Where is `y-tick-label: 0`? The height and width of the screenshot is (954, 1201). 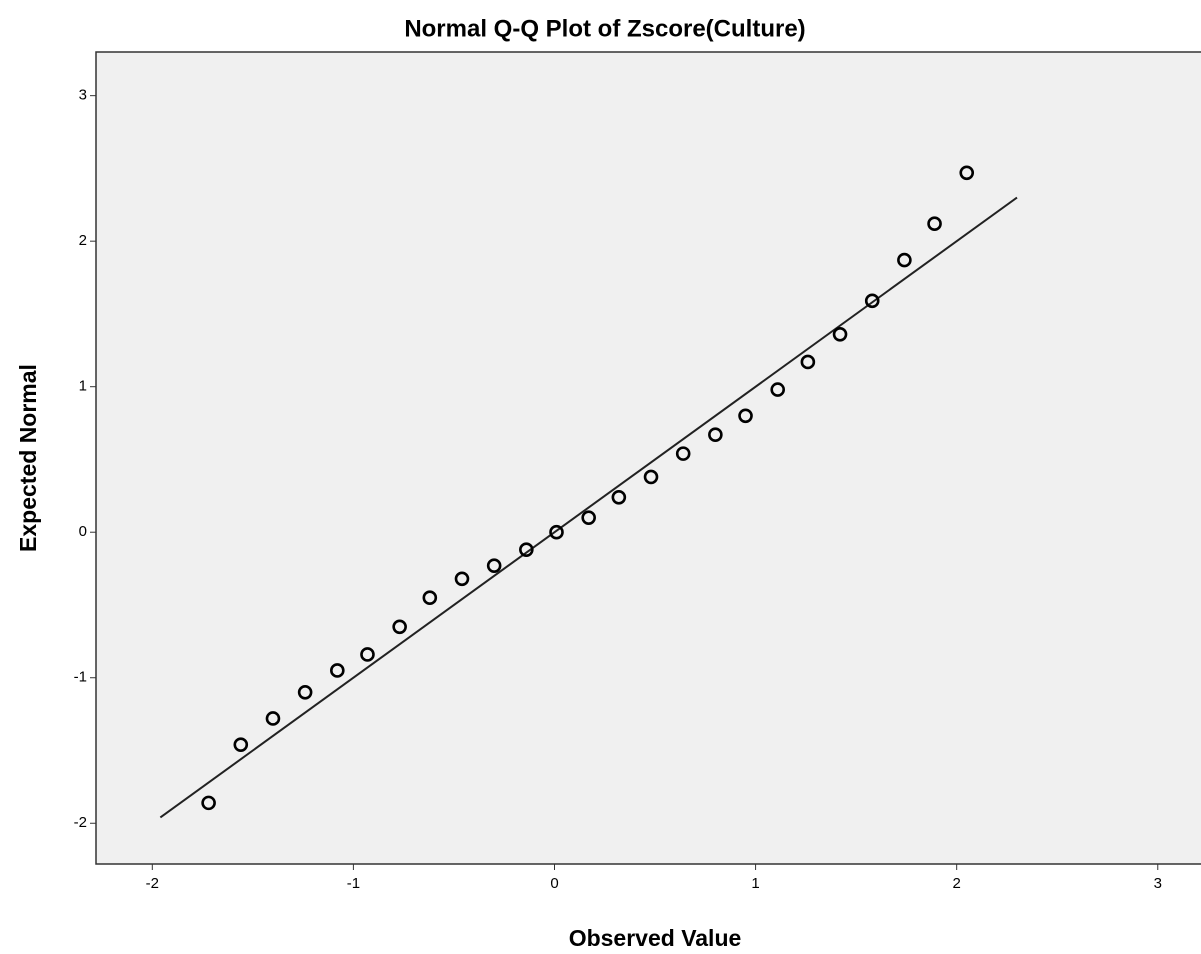
y-tick-label: 0 is located at coordinates (83, 531).